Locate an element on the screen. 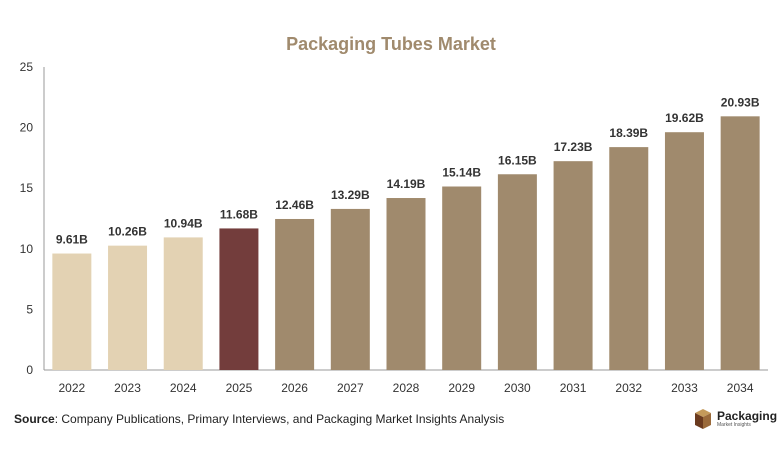 This screenshot has width=782, height=457. data-label: 10.26B is located at coordinates (127, 232).